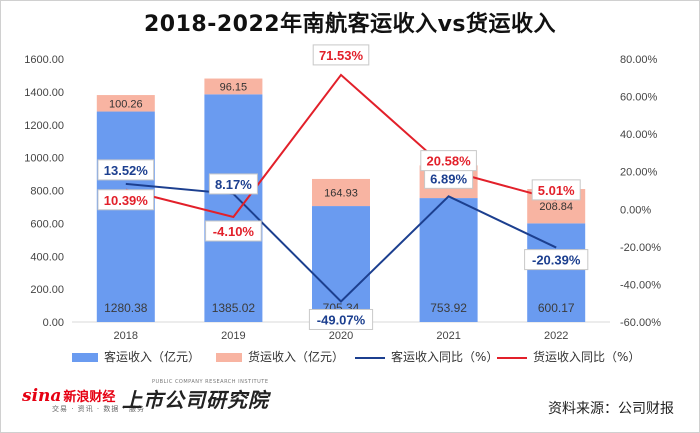 This screenshot has width=700, height=433. I want to click on chart-title: 2018-2022年南航客运收入vs货运收入, so click(350, 24).